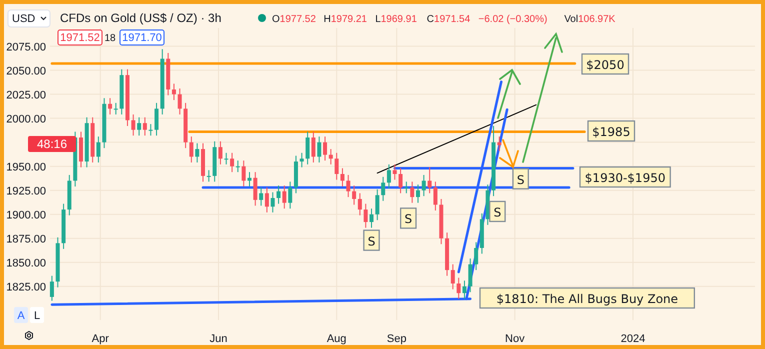 This screenshot has height=349, width=765. Describe the element at coordinates (26, 263) in the screenshot. I see `y-tick-label: 1850.00` at that location.